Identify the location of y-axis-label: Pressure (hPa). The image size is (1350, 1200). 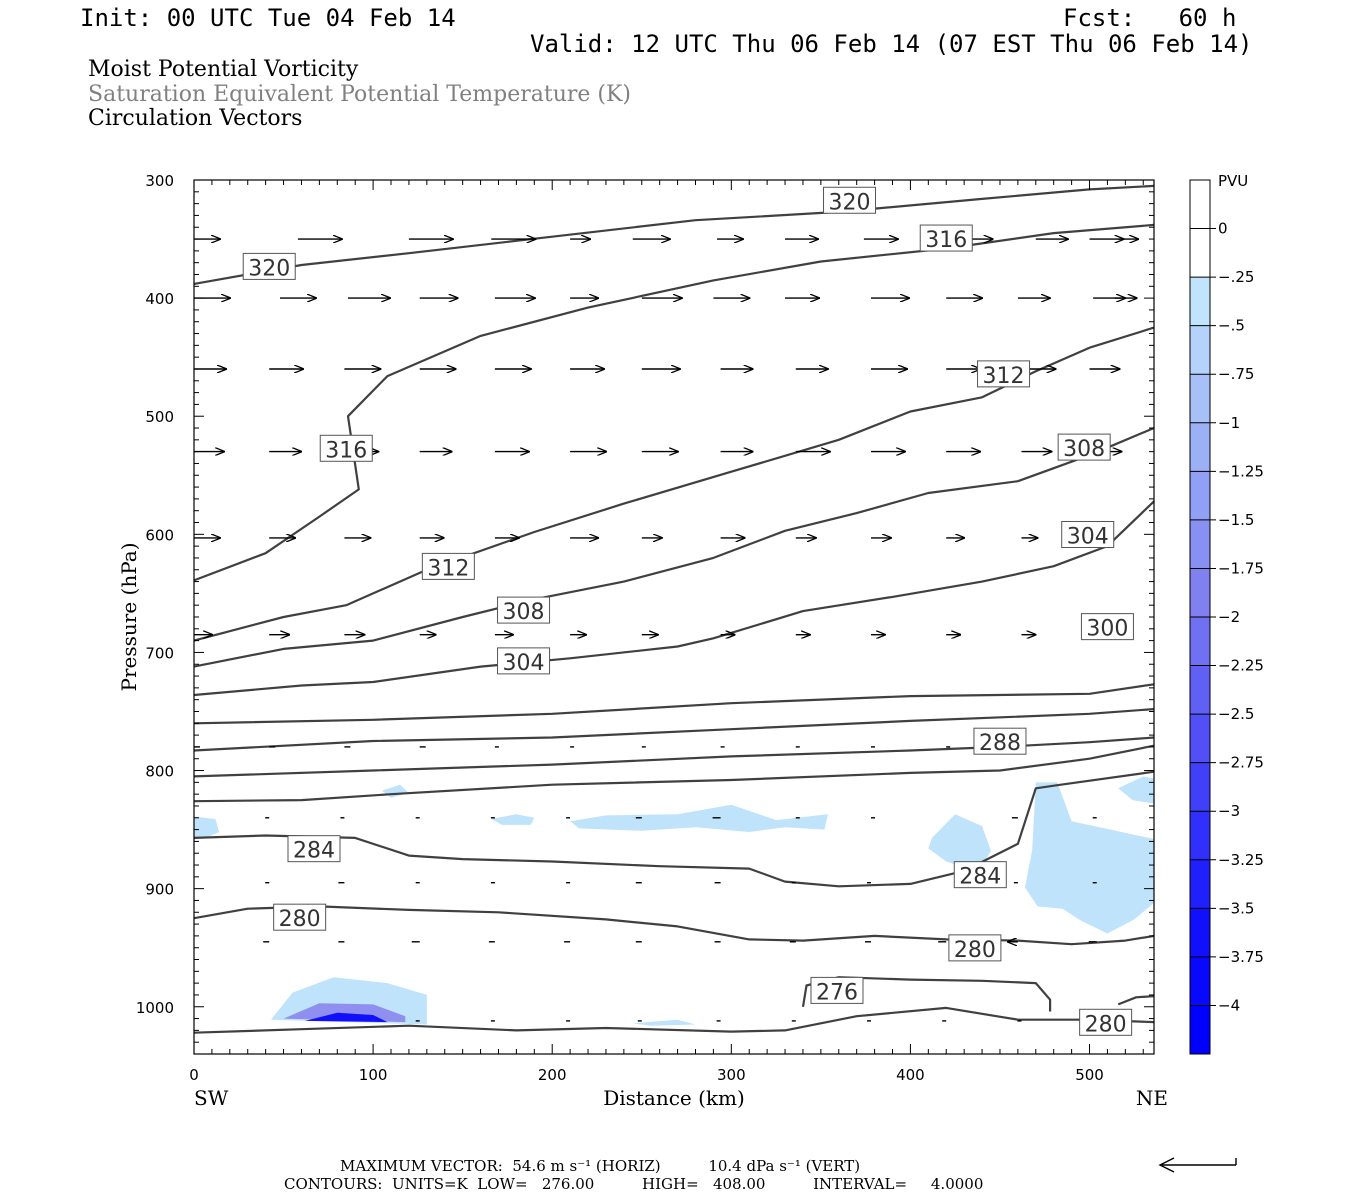
(129, 617).